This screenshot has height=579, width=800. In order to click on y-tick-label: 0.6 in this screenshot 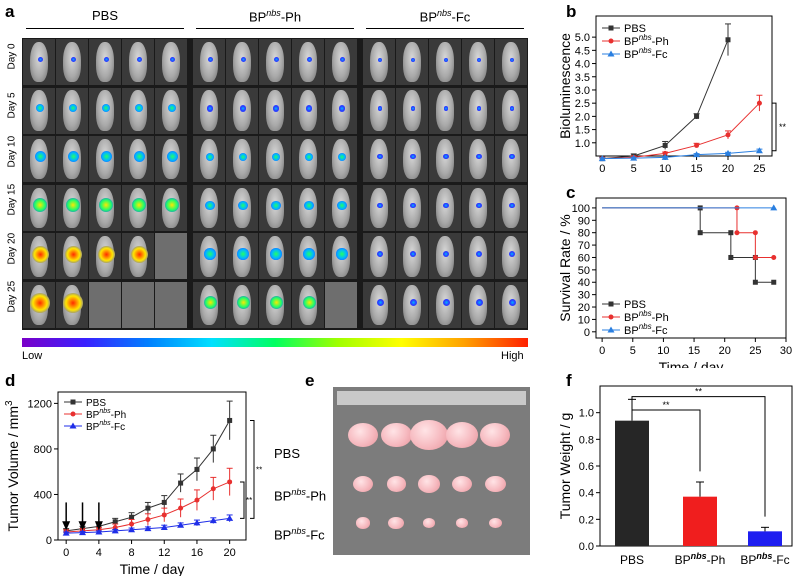, I will do `click(586, 467)`.